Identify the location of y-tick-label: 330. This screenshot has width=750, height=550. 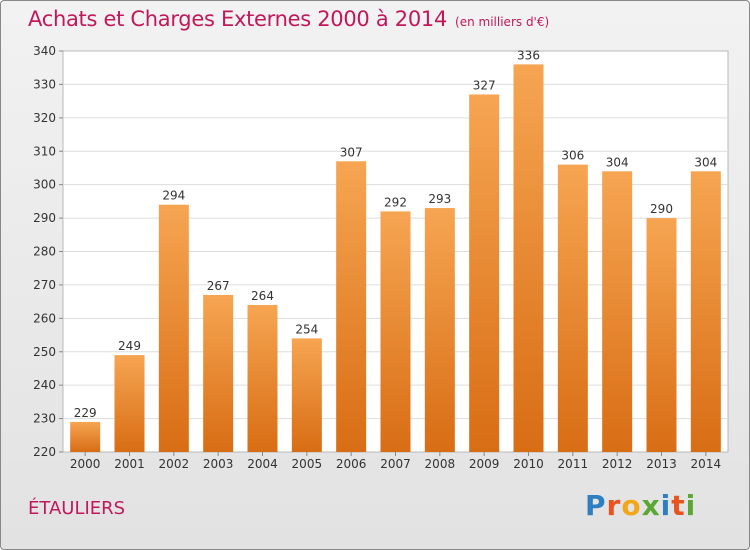
(44, 84).